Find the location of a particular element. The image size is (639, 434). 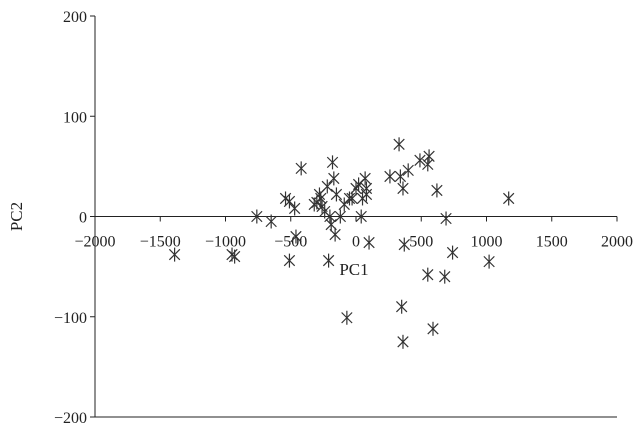

x-tick-label: 500 is located at coordinates (421, 242).